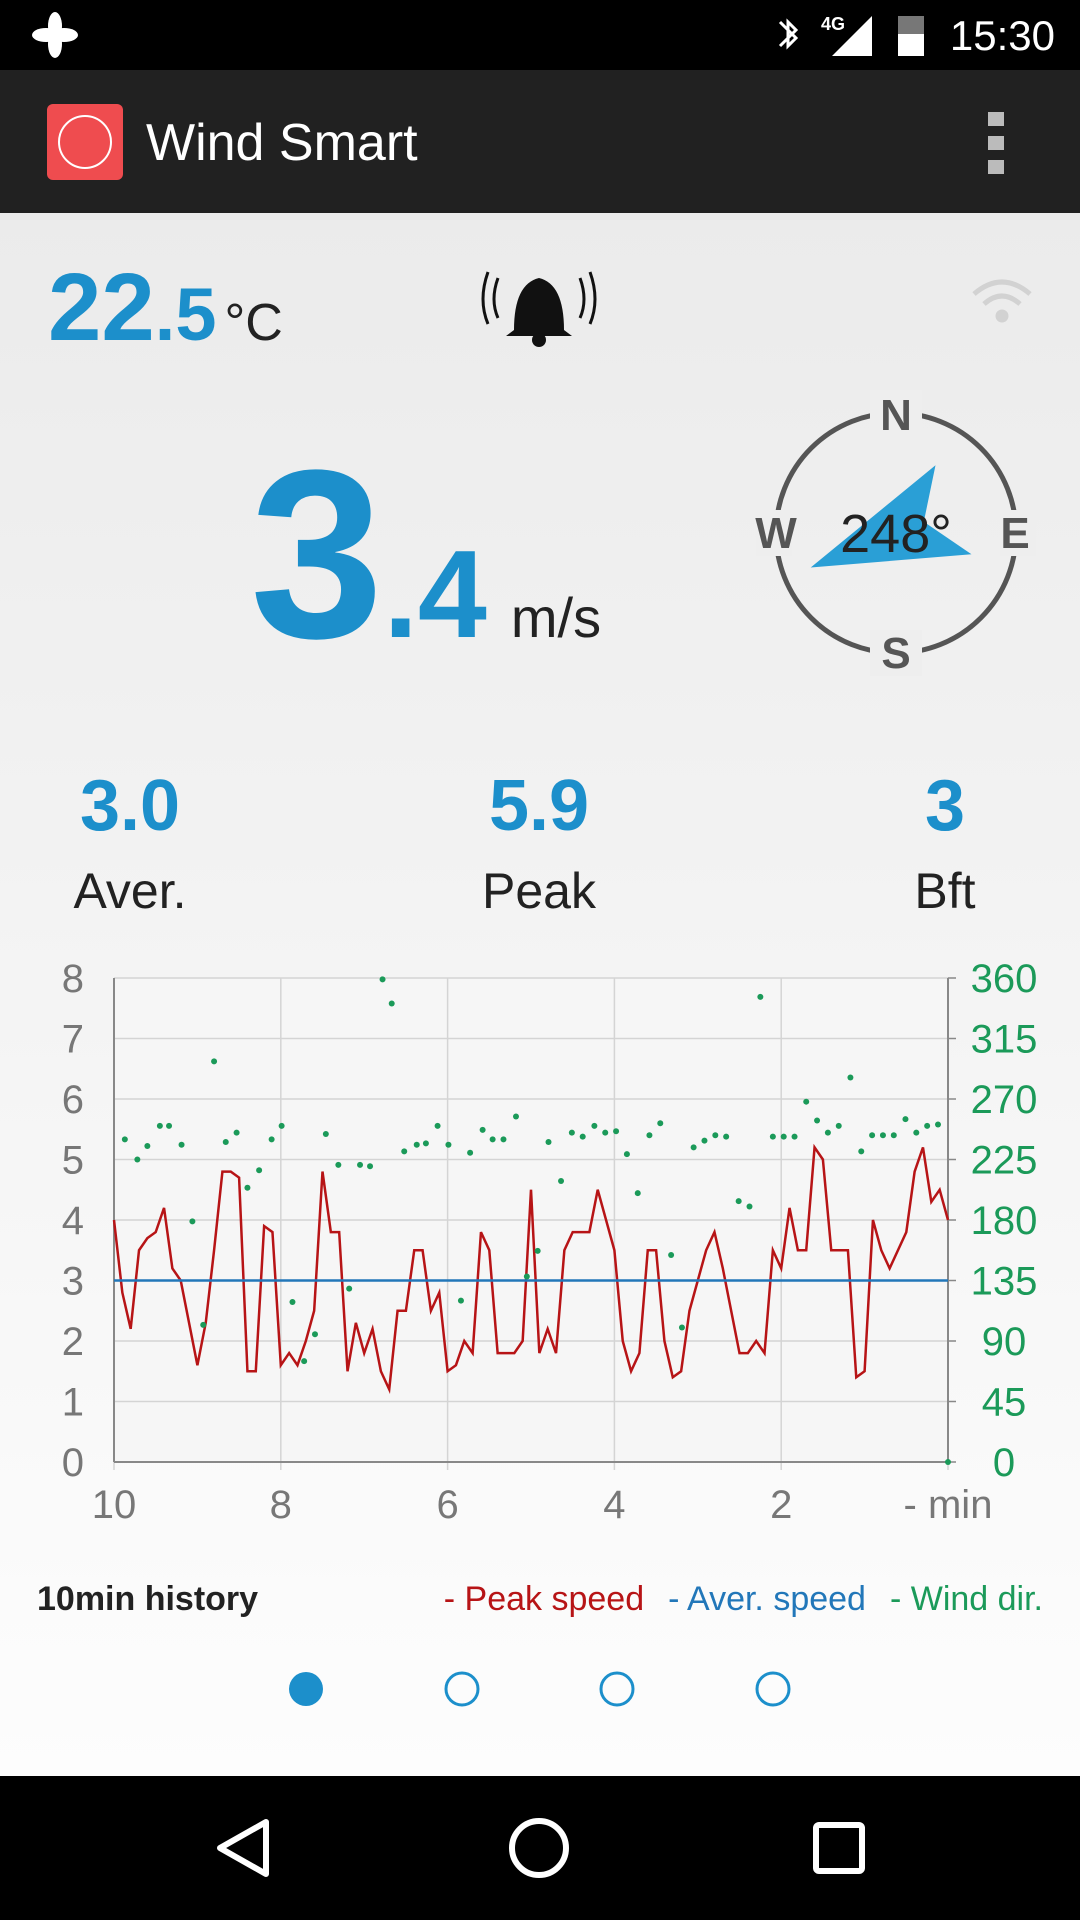 This screenshot has height=1920, width=1080. What do you see at coordinates (1004, 1161) in the screenshot?
I see `y2-tick-label: 225` at bounding box center [1004, 1161].